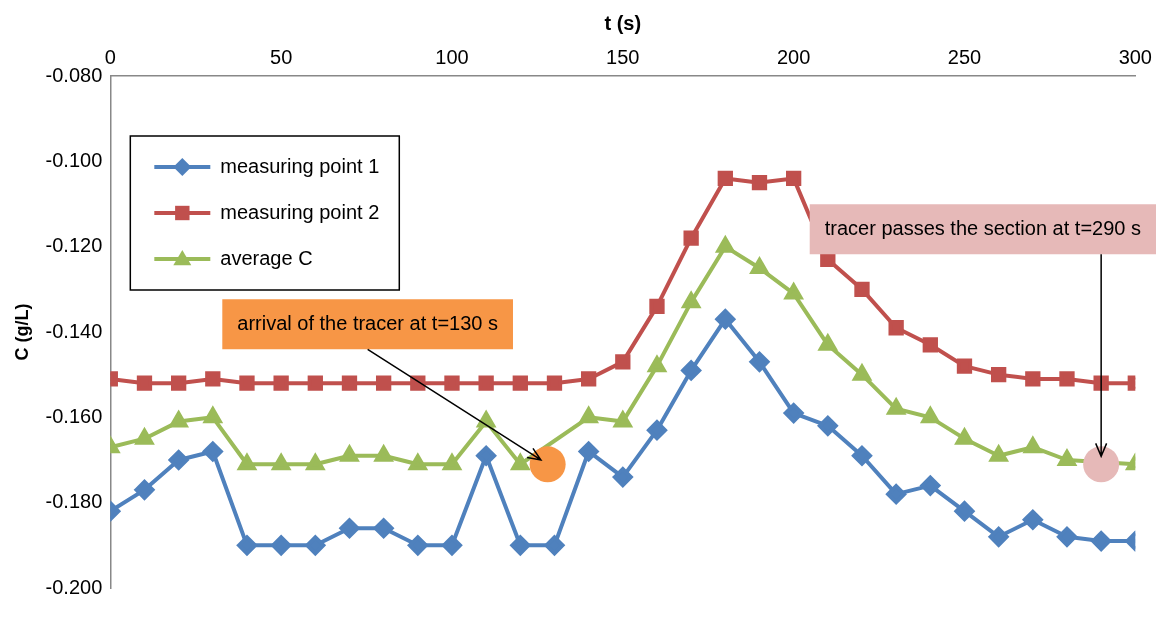  What do you see at coordinates (110, 56) in the screenshot?
I see `x-tick-label: 0` at bounding box center [110, 56].